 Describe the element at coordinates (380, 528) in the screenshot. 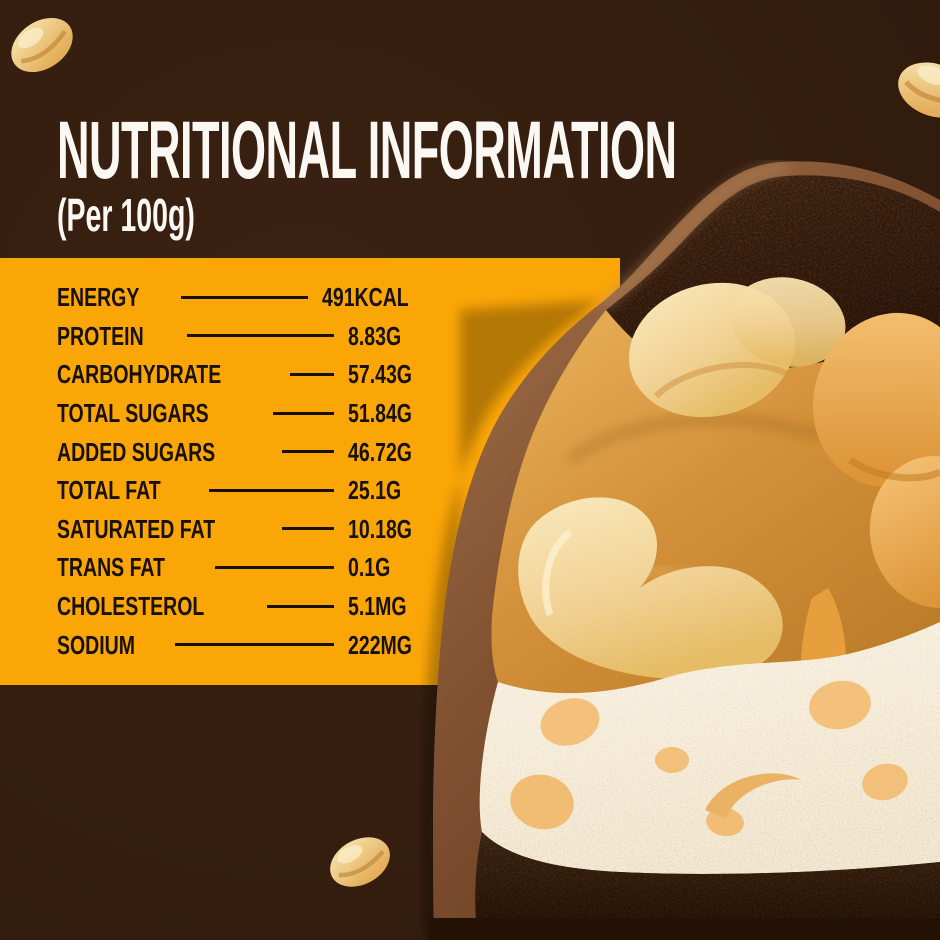

I see `nutrient-value: 10.18G` at that location.